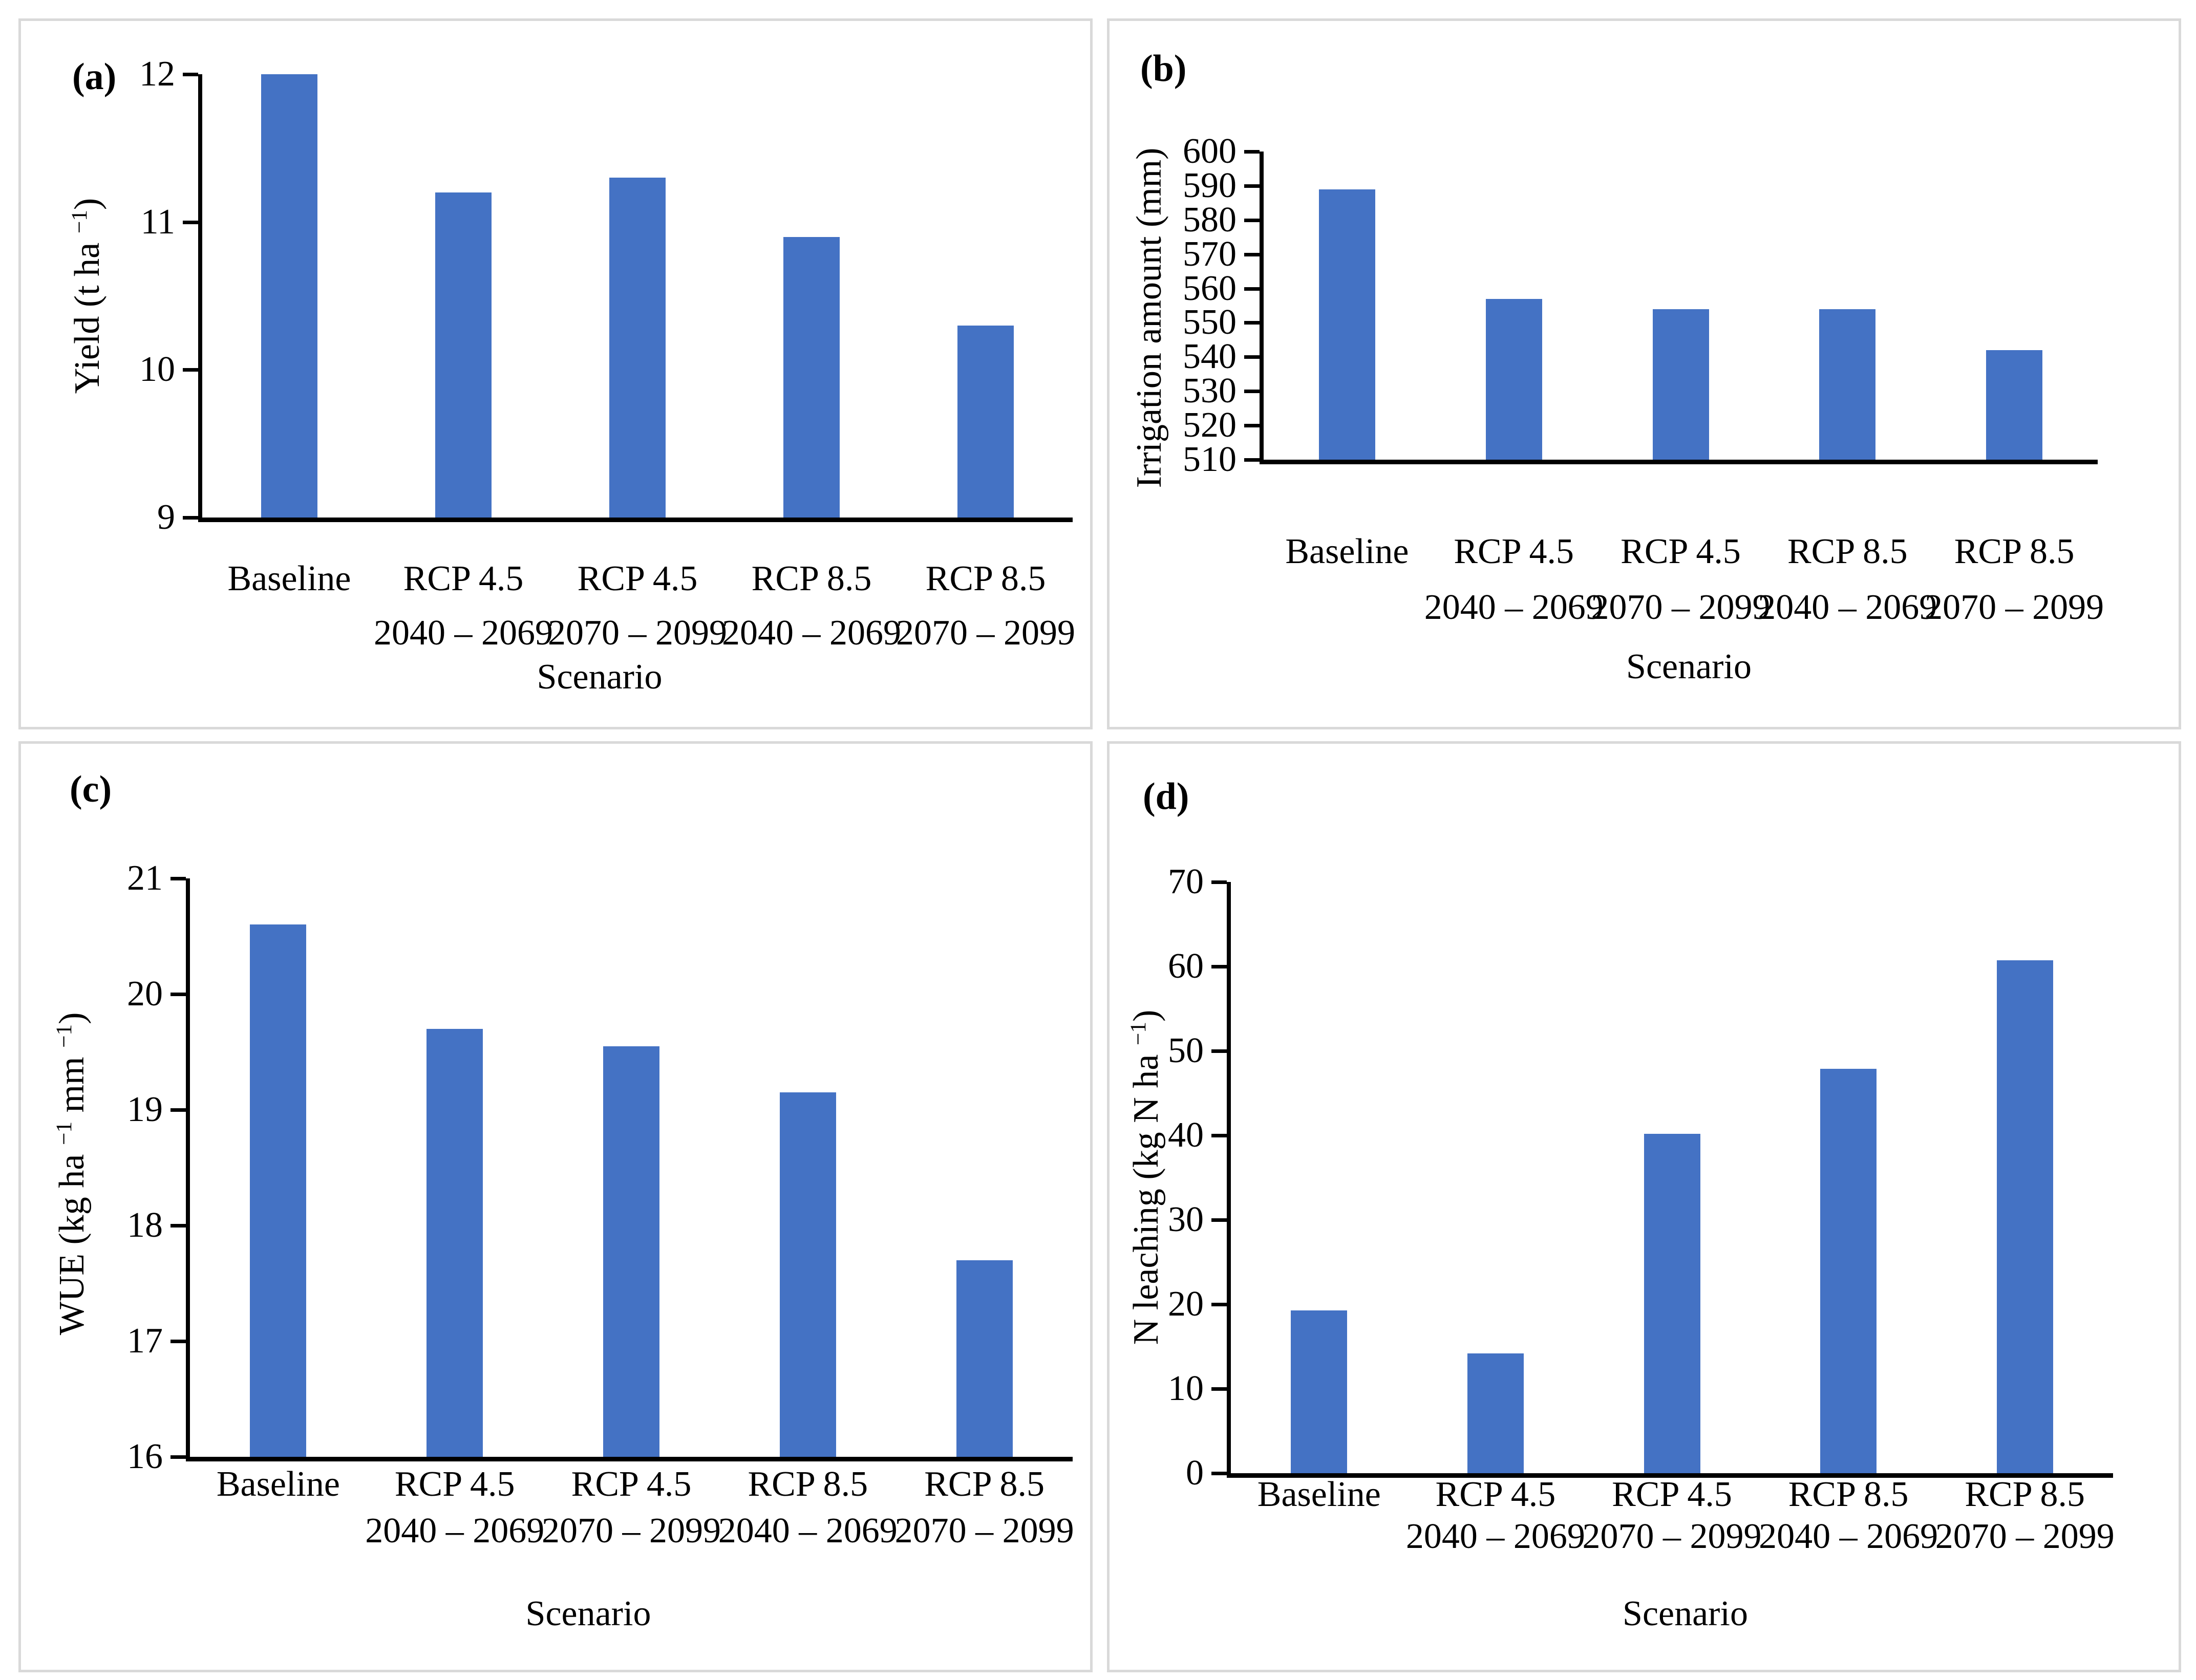 The height and width of the screenshot is (1680, 2196). I want to click on y-tick-label: 12, so click(157, 74).